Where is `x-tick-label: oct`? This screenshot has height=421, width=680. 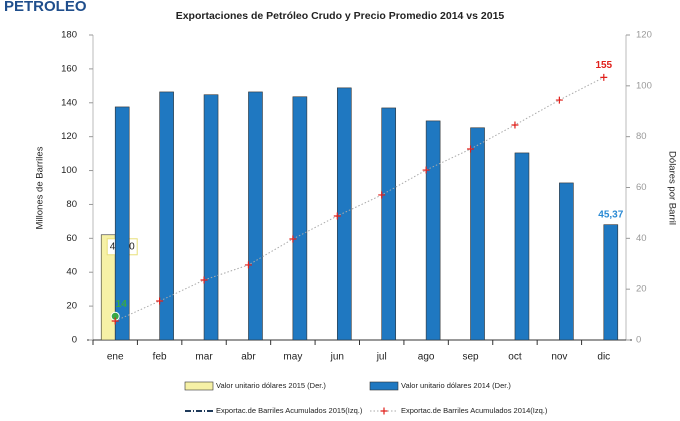 x-tick-label: oct is located at coordinates (515, 357).